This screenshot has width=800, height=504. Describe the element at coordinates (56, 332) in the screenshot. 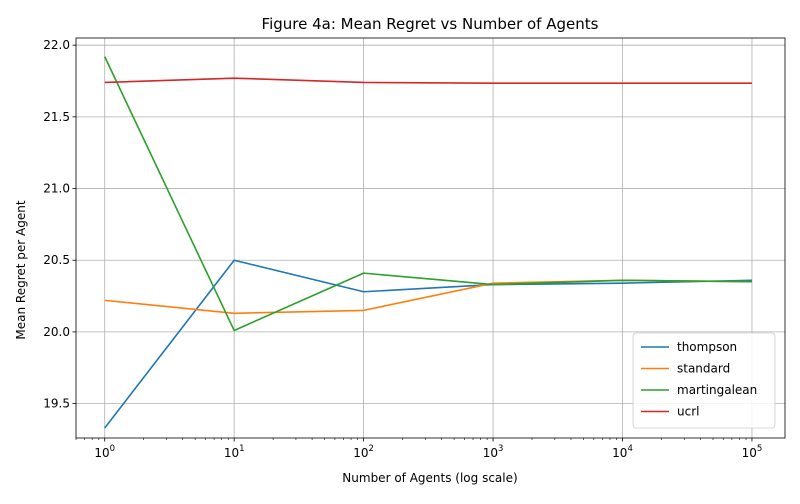

I see `y-tick-label: 20.0` at that location.